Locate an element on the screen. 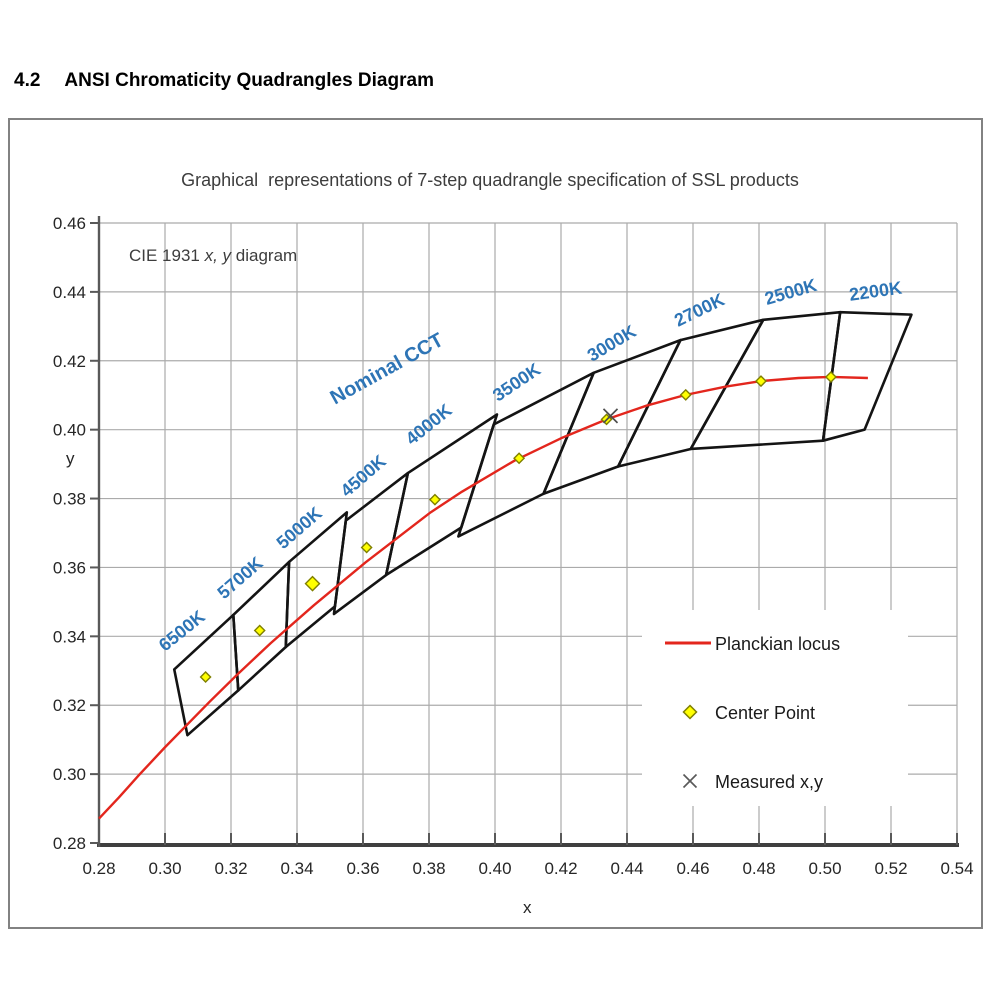 This screenshot has height=1000, width=1000. y-tick-label: 0.44 is located at coordinates (69, 292).